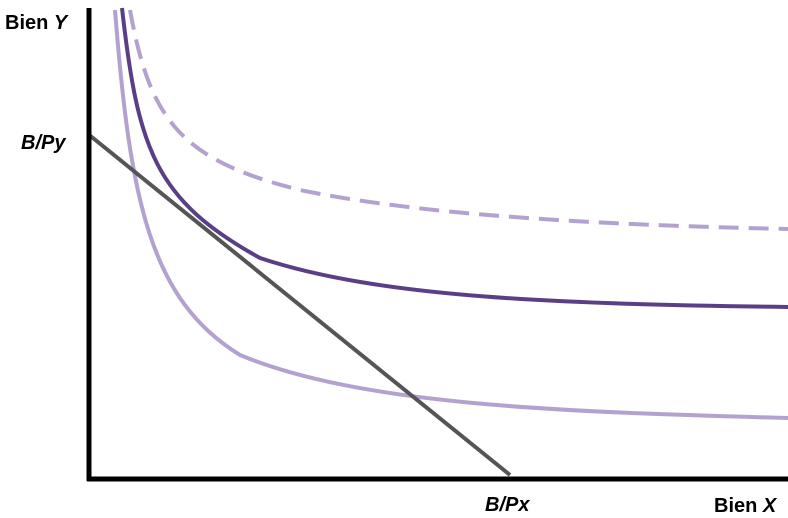 This screenshot has width=788, height=518. I want to click on y-axis-label-prefix: Bien, so click(26, 23).